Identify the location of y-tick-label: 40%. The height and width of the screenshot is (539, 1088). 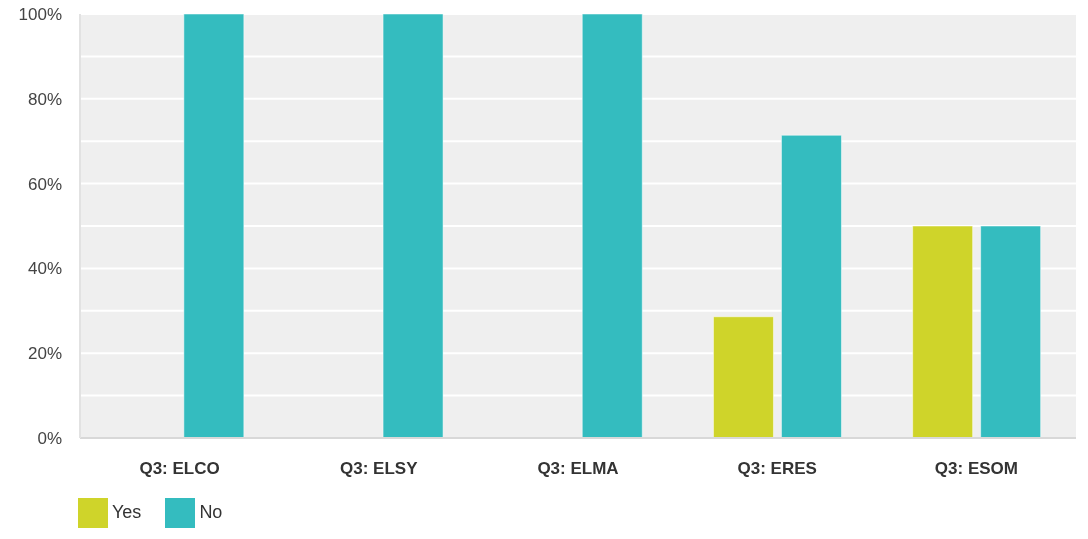
(44, 269).